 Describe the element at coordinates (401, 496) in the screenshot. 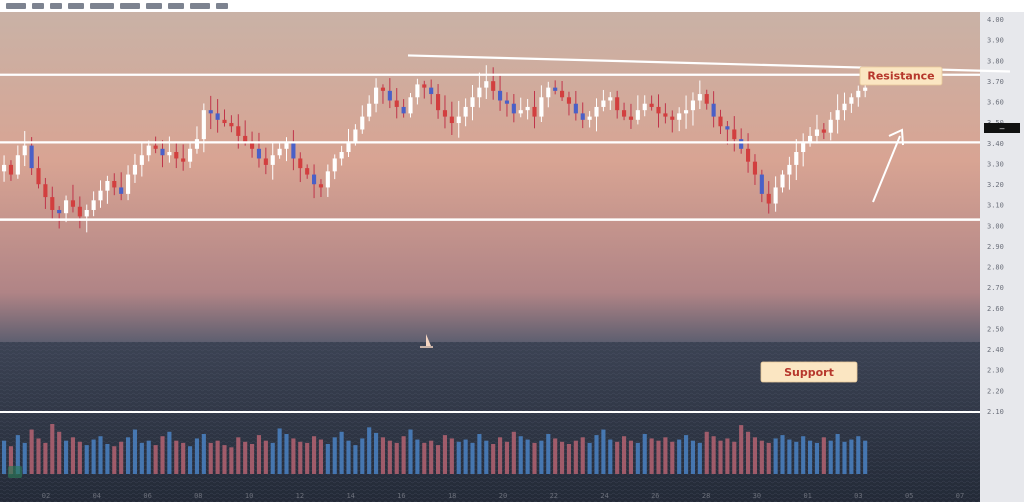

I see `x-tick-label: 16` at that location.